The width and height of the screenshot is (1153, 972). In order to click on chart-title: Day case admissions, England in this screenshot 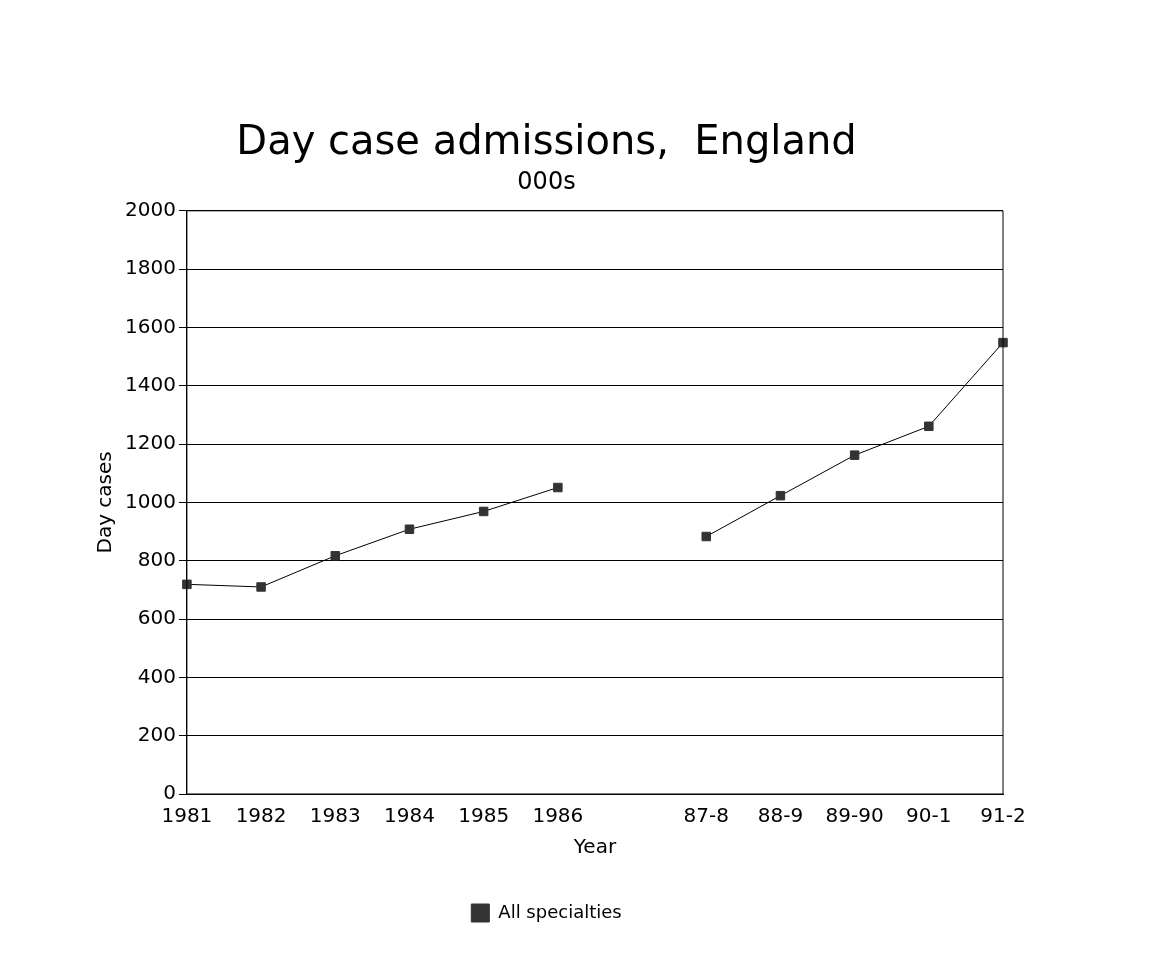, I will do `click(546, 140)`.